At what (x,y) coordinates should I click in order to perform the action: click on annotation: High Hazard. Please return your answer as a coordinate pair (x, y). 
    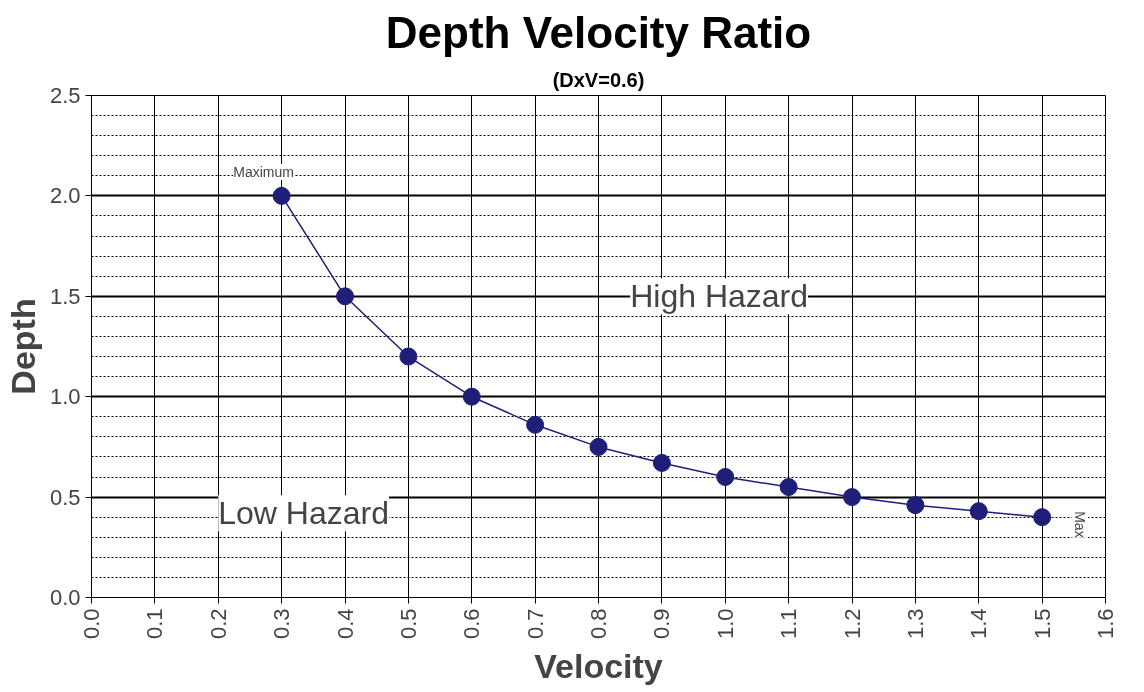
    Looking at the image, I should click on (719, 296).